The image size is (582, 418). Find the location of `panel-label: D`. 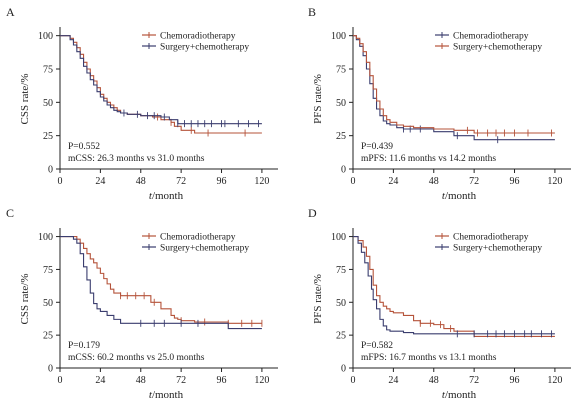

panel-label: D is located at coordinates (312, 213).